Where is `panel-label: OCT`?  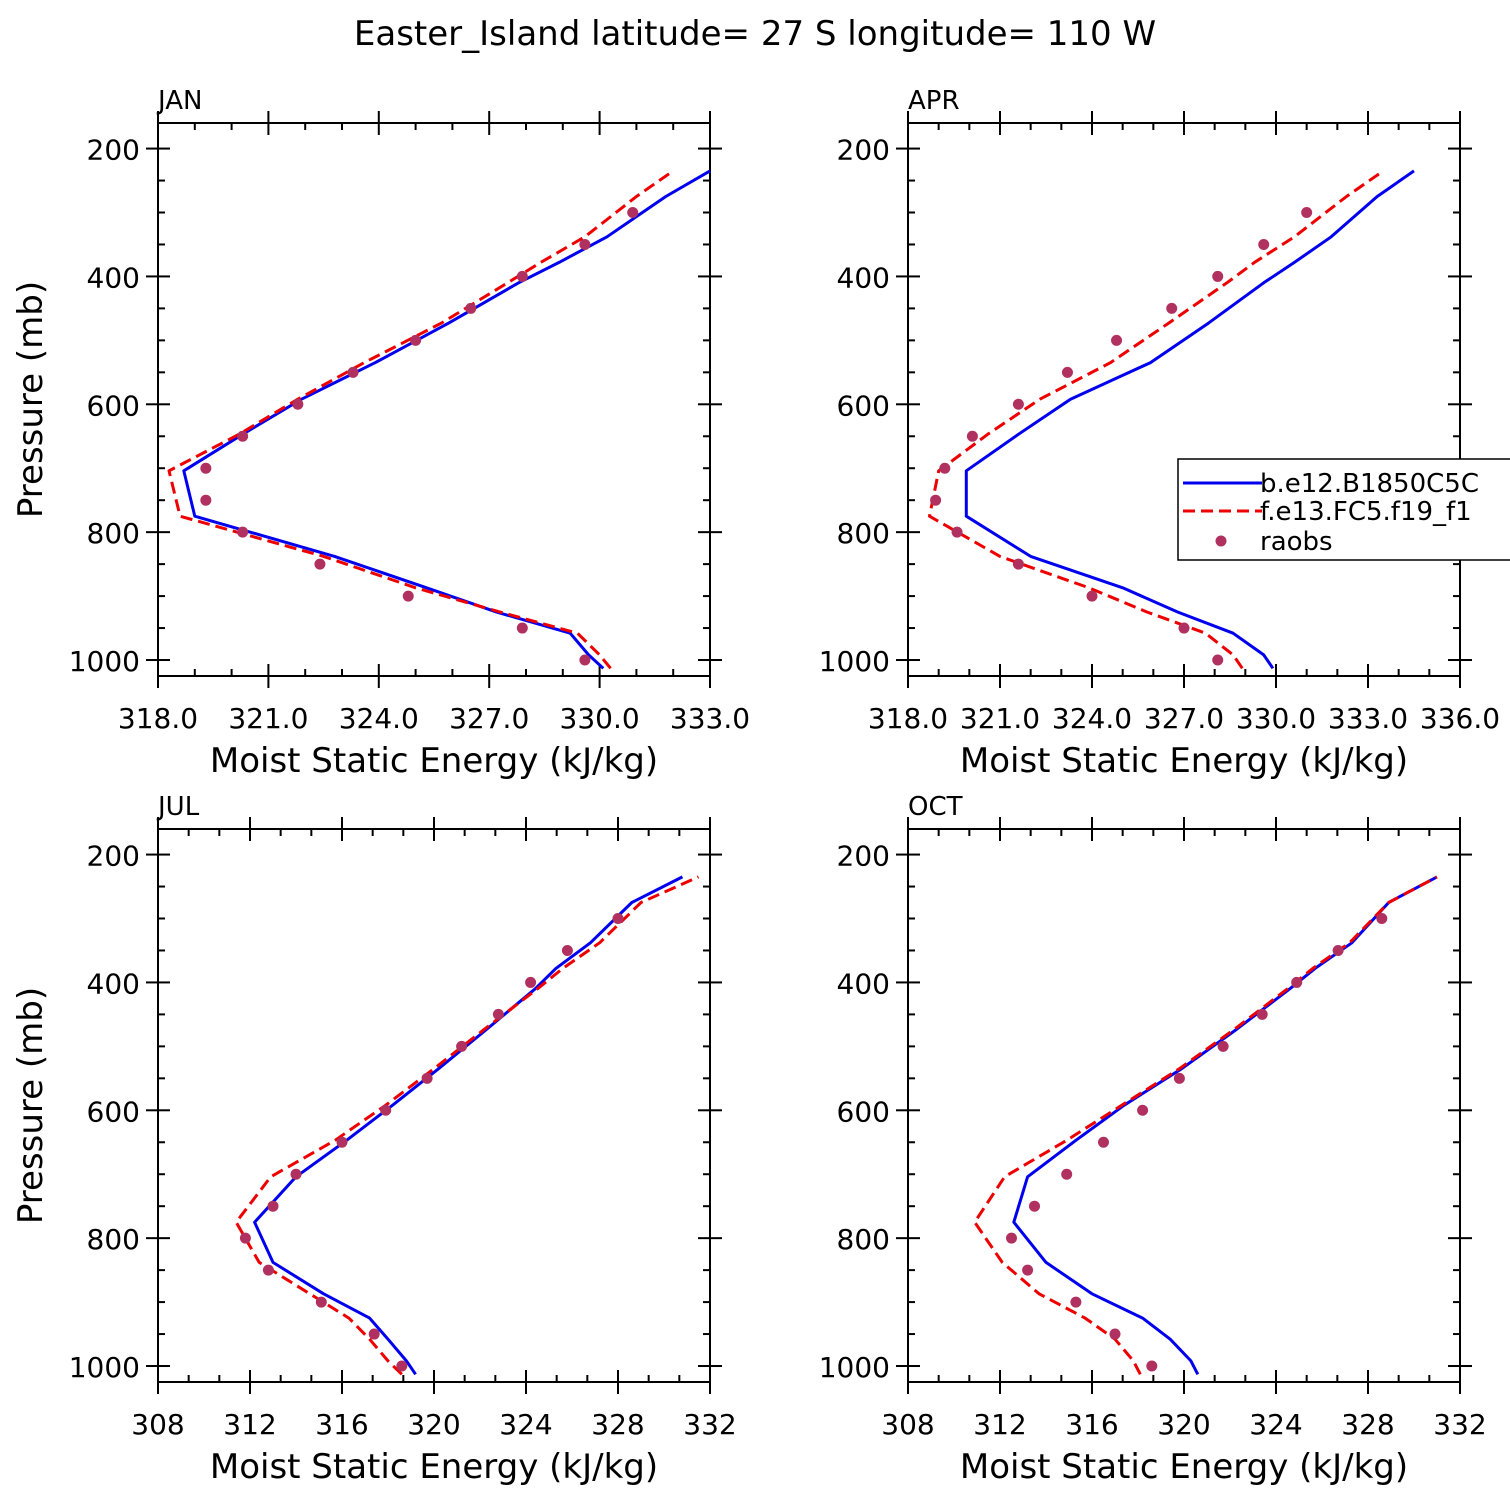 panel-label: OCT is located at coordinates (935, 807).